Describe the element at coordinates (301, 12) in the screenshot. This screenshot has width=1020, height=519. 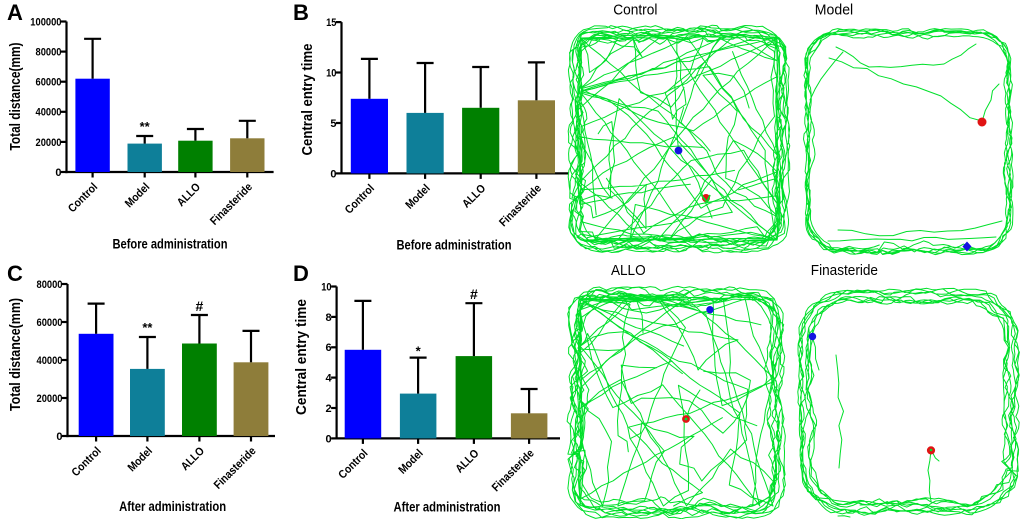
I see `svg-text: B` at that location.